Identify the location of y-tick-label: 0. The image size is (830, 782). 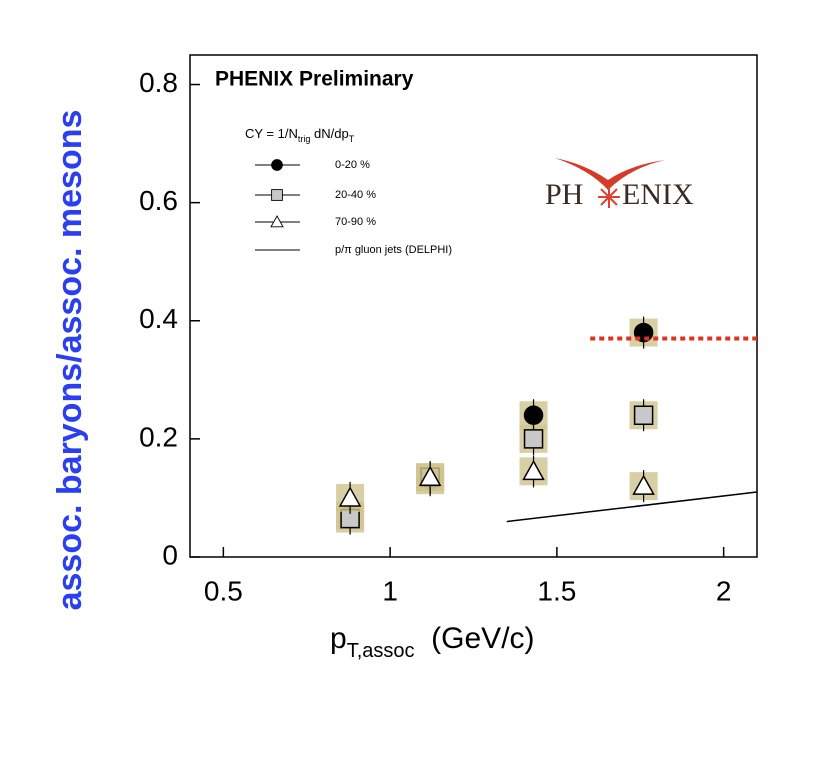
(170, 554).